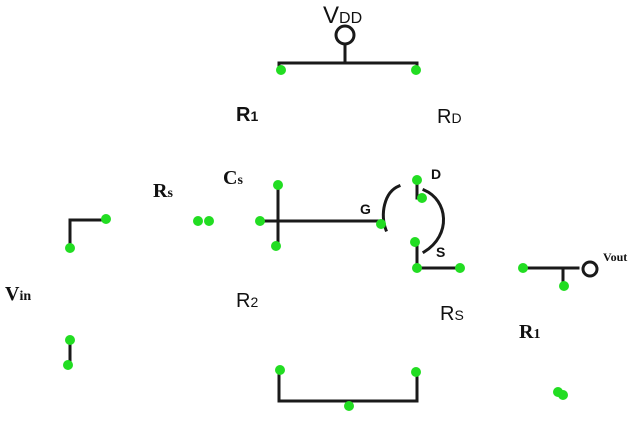 The height and width of the screenshot is (441, 643). Describe the element at coordinates (70, 248) in the screenshot. I see `node-input-left` at that location.